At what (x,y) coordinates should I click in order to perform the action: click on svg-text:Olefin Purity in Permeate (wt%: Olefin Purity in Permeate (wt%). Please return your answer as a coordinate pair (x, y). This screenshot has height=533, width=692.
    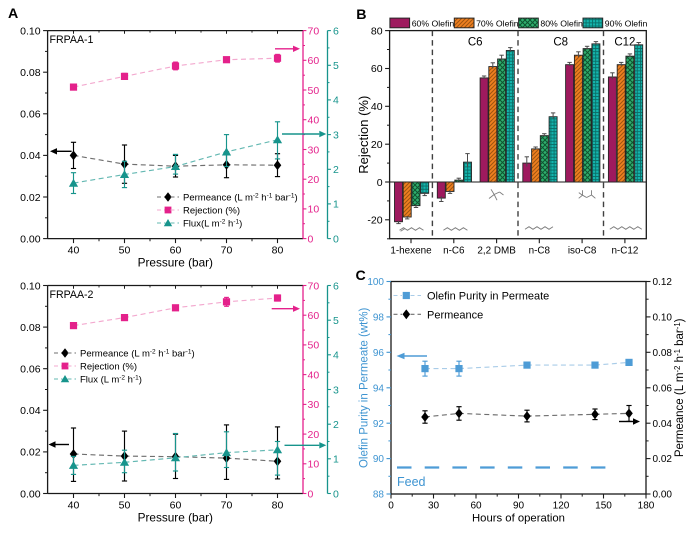
    Looking at the image, I should click on (365, 387).